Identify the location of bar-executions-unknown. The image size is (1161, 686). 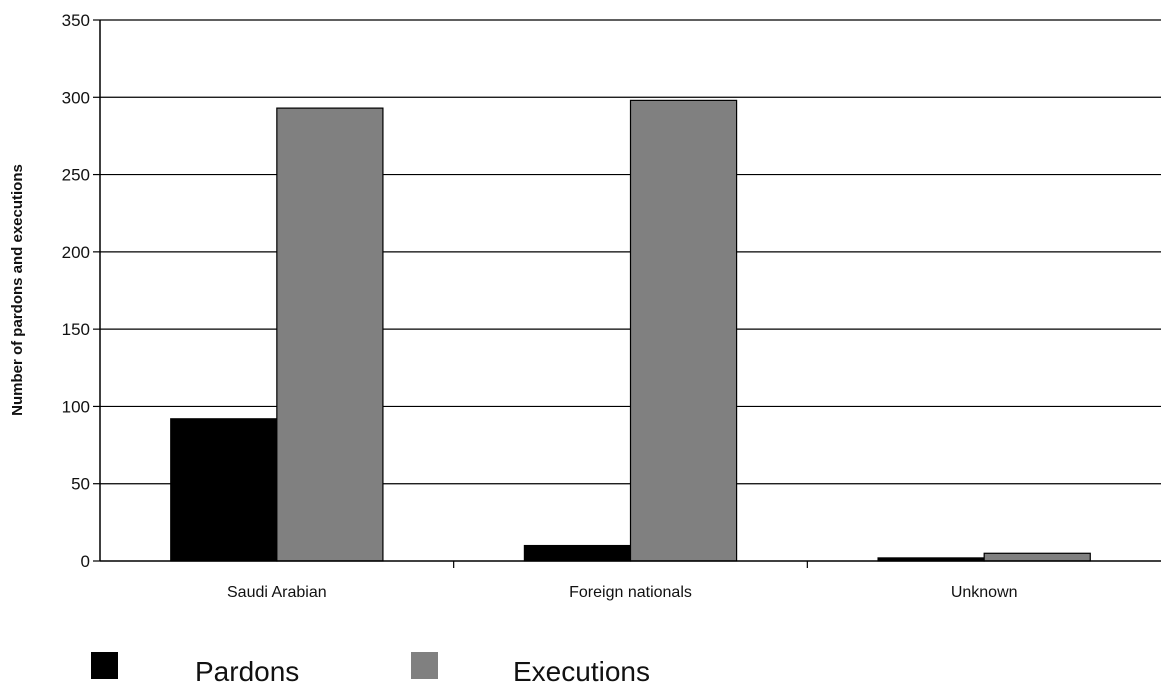
(1037, 557).